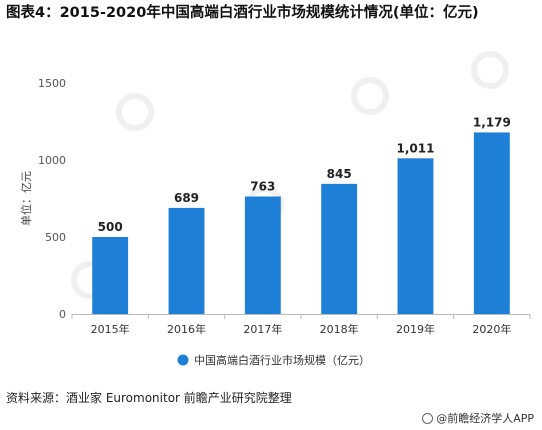  I want to click on y-tick-label: 500, so click(55, 237).